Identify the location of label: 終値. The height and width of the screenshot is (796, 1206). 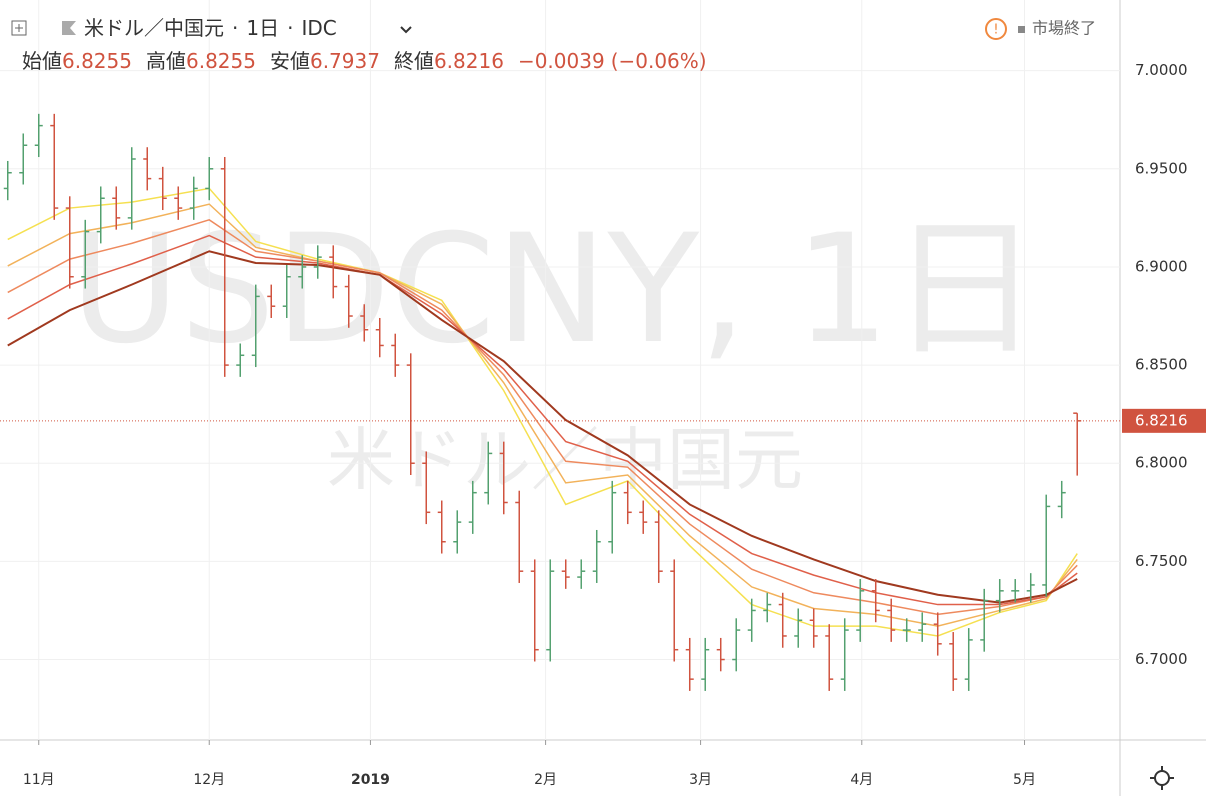
(414, 61).